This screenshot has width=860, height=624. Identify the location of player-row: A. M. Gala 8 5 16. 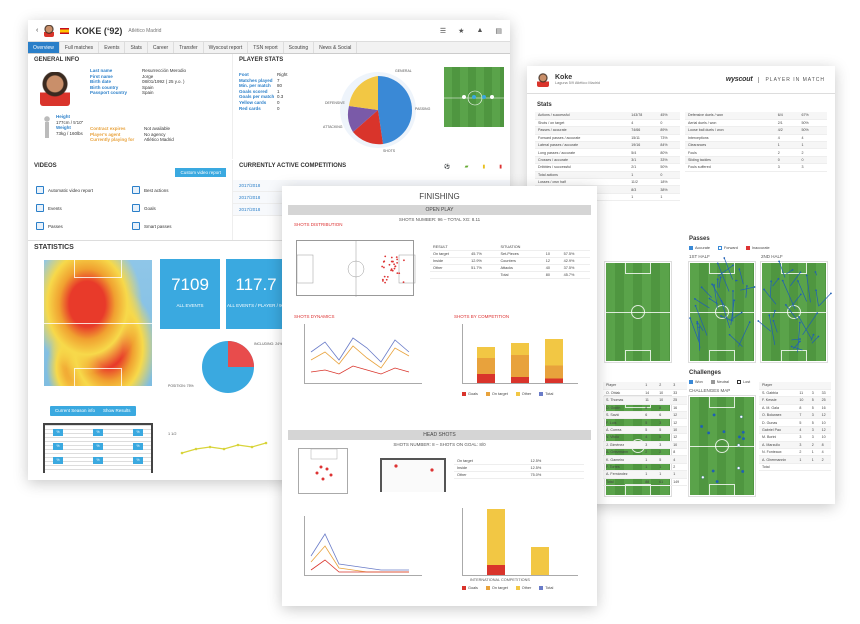
(795, 408).